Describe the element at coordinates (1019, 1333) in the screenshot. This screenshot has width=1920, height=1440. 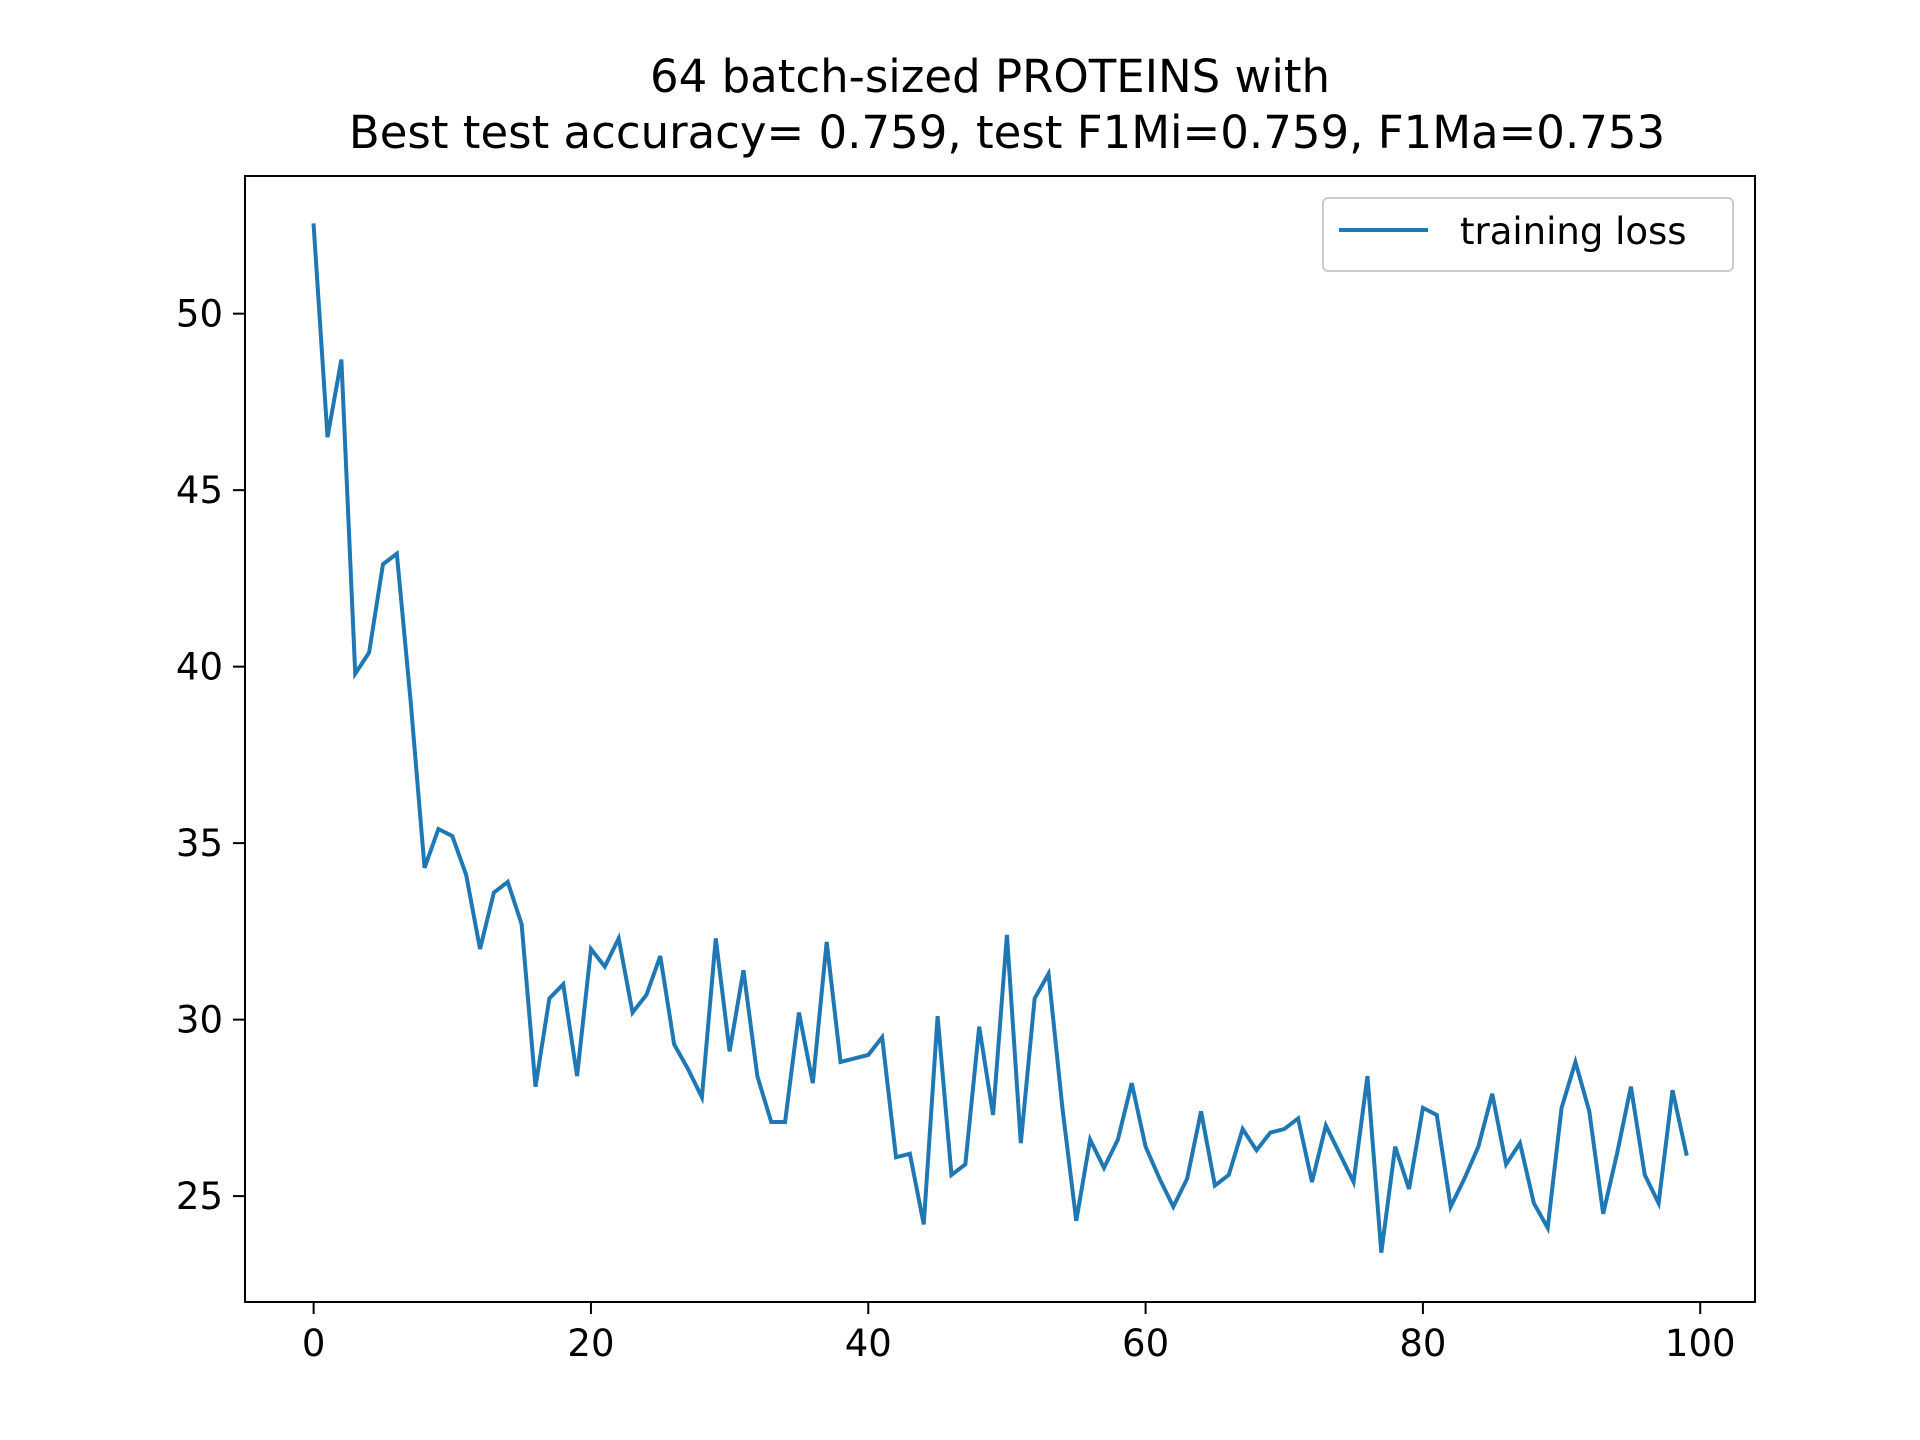
I see `x-axis-ticks: 0 20 40 60 80 100` at that location.